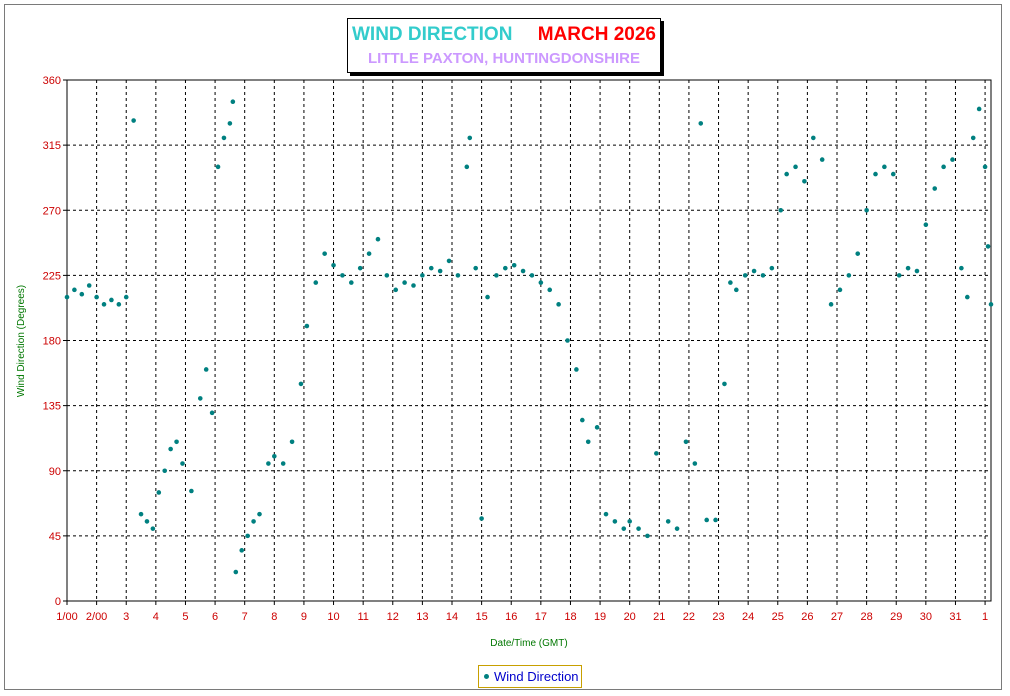  I want to click on x-tick-label: 18, so click(570, 617).